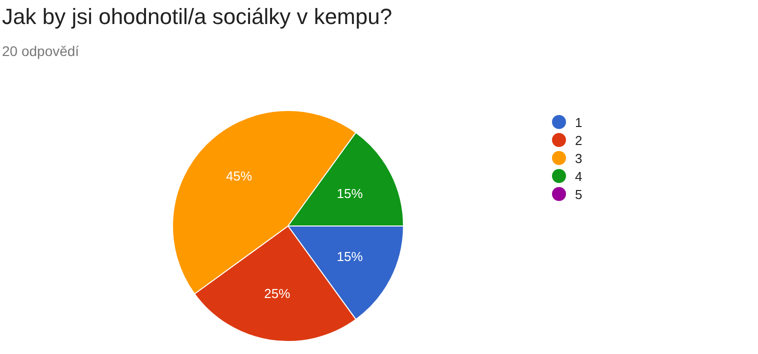 This screenshot has height=354, width=758. What do you see at coordinates (239, 176) in the screenshot?
I see `data-label: 45%` at bounding box center [239, 176].